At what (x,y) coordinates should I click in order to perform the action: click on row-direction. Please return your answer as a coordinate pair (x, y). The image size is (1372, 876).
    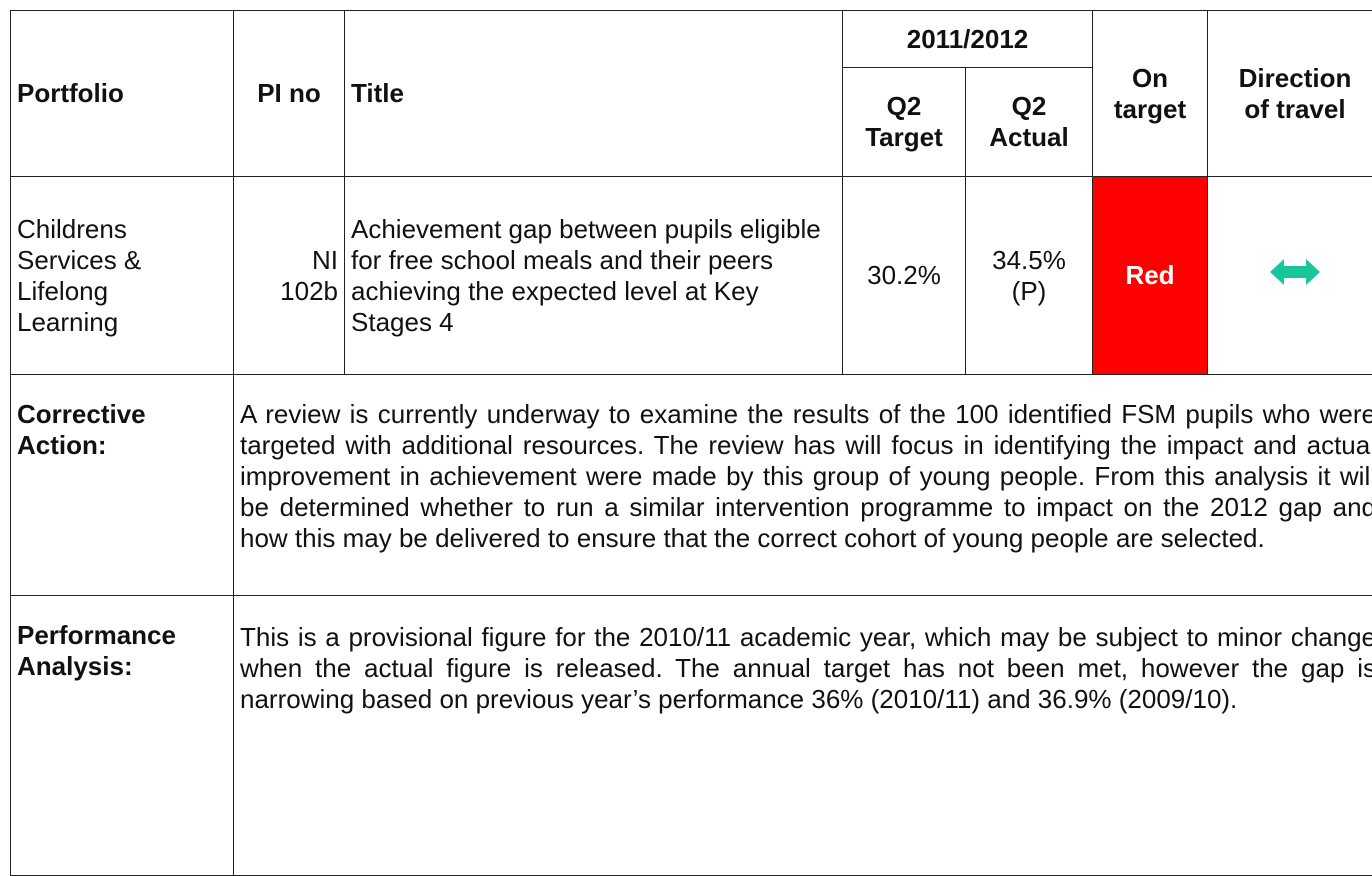
    Looking at the image, I should click on (1290, 276).